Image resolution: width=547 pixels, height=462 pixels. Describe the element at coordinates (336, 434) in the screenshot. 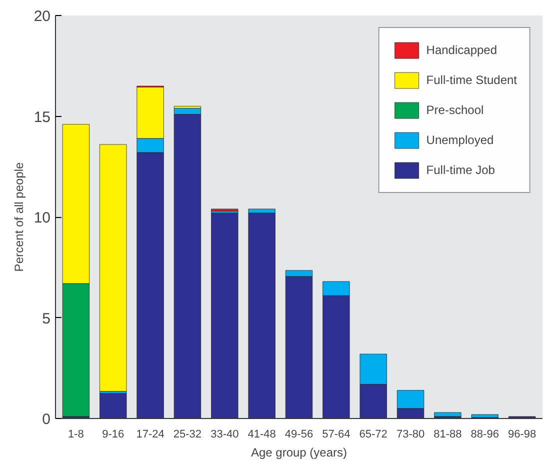

I see `x-tick-label: 57-64` at that location.